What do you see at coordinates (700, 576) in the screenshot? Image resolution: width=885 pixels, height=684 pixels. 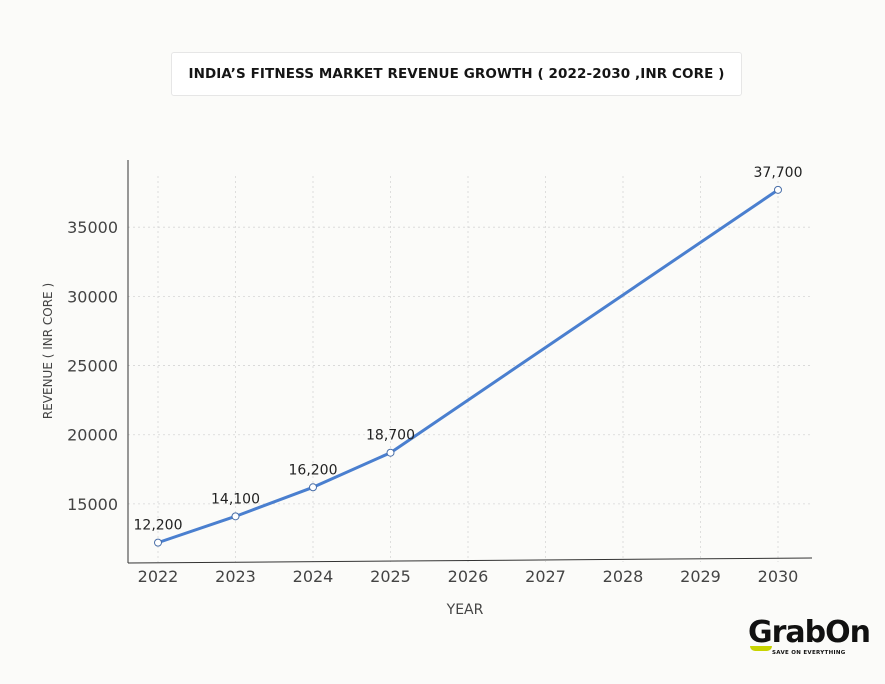 I see `x-tick-label: 2029` at bounding box center [700, 576].